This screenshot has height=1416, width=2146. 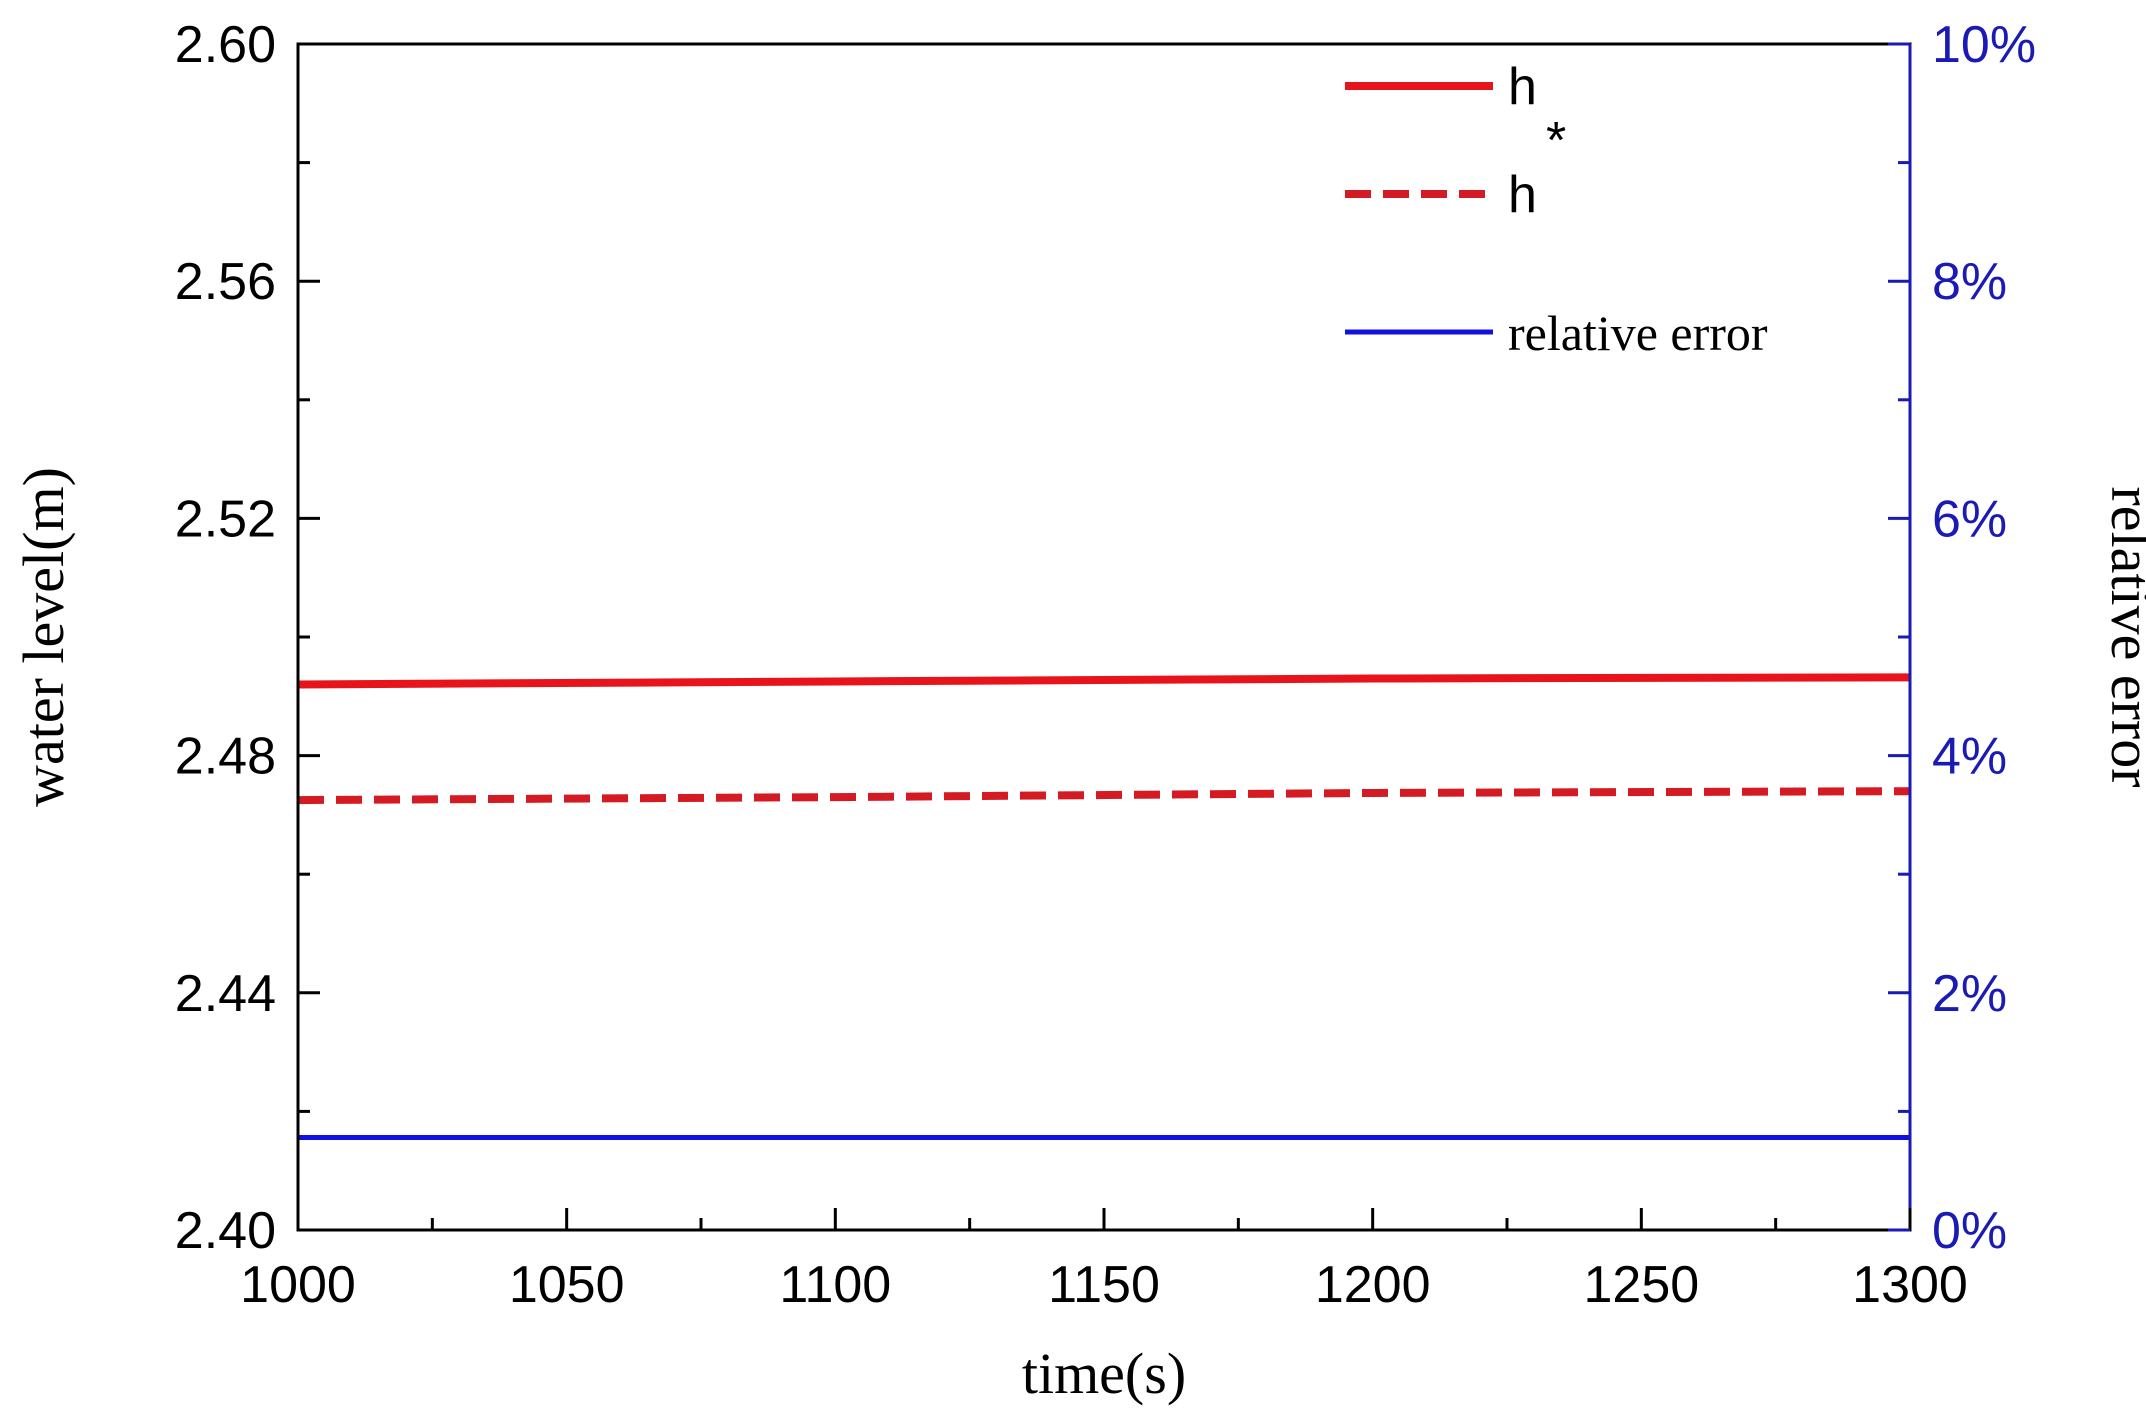 I want to click on y-left-tick-label: 2.60, so click(x=225, y=45).